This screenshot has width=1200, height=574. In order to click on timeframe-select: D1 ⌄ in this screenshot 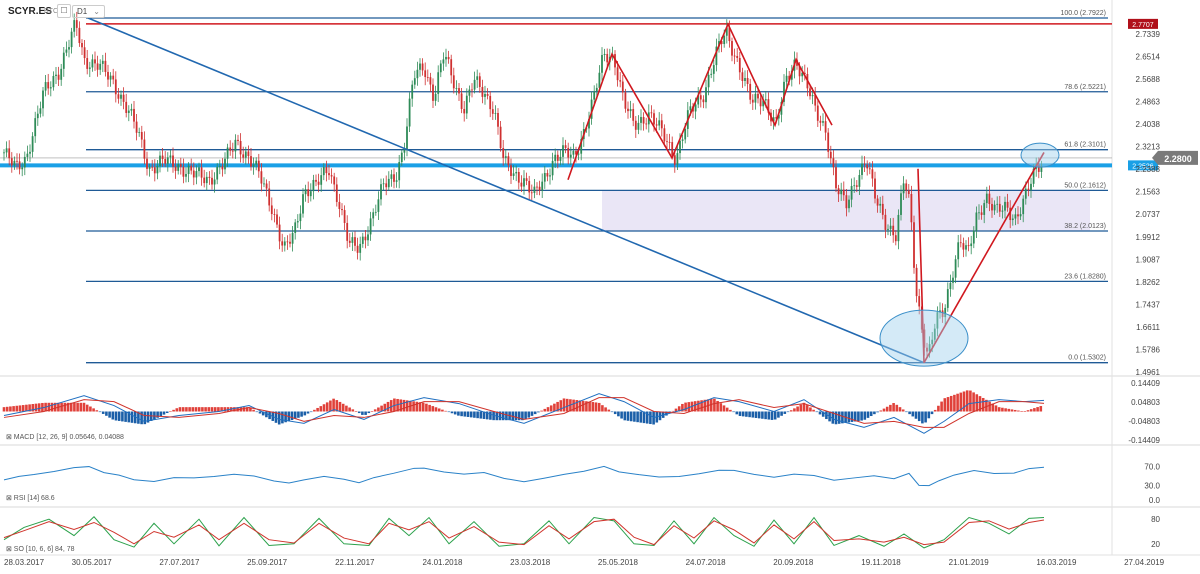, I will do `click(88, 11)`.